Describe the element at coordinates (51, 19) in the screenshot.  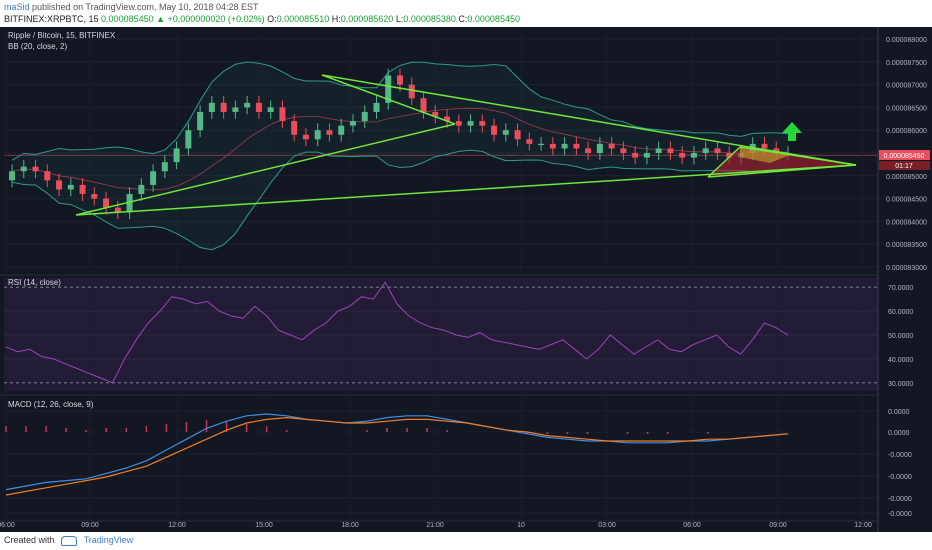
I see `symbol-info: BITFINEX:XRPBTC, 15` at that location.